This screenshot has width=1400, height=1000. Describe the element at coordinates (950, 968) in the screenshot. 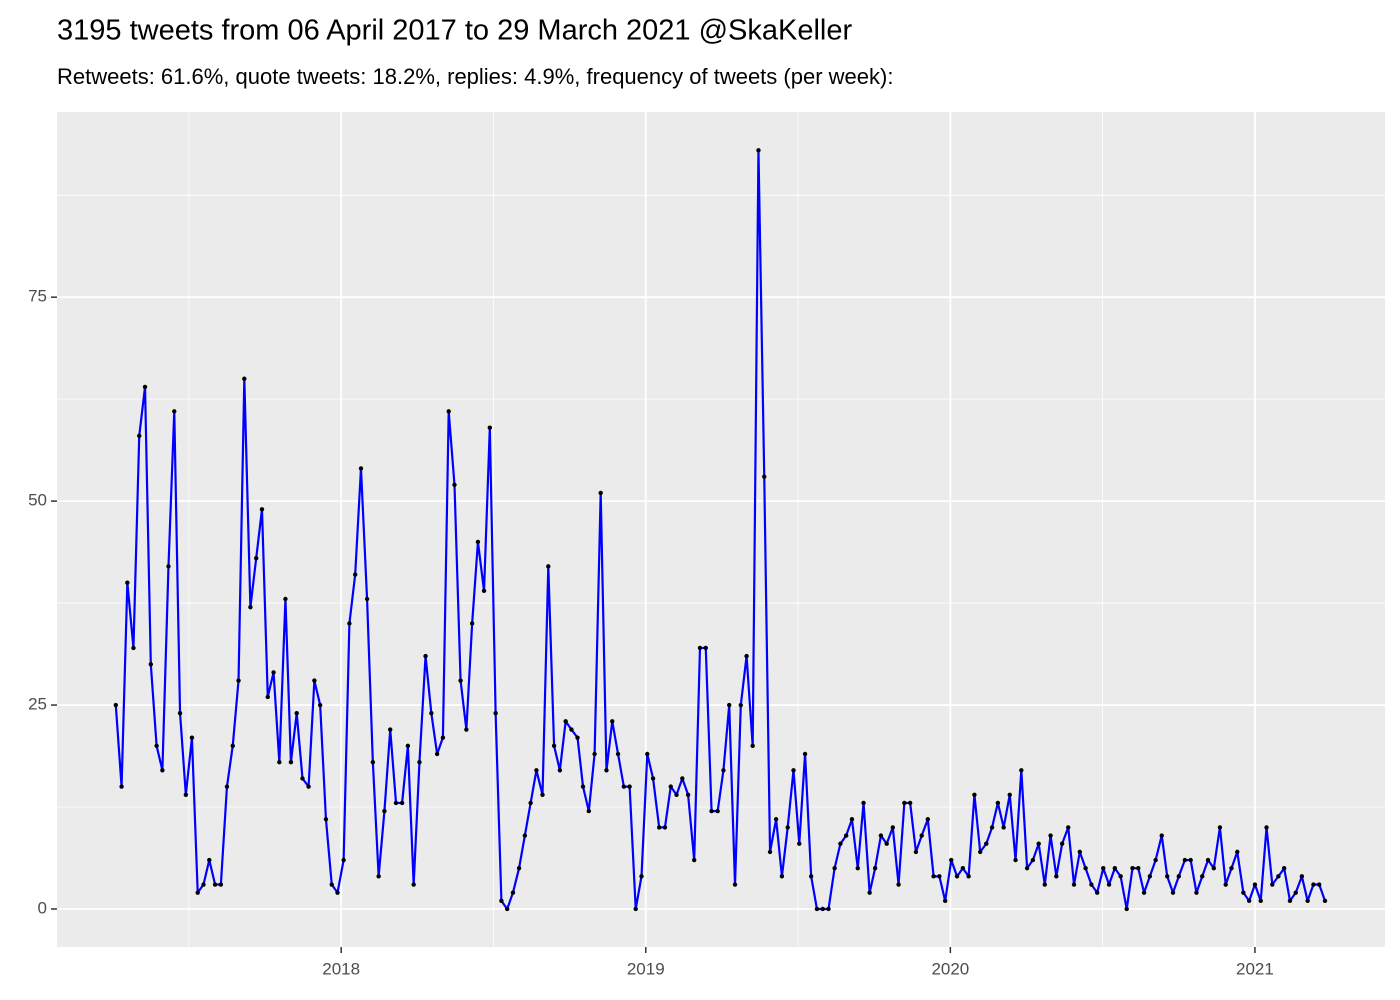

I see `x-tick-label: 2020` at that location.